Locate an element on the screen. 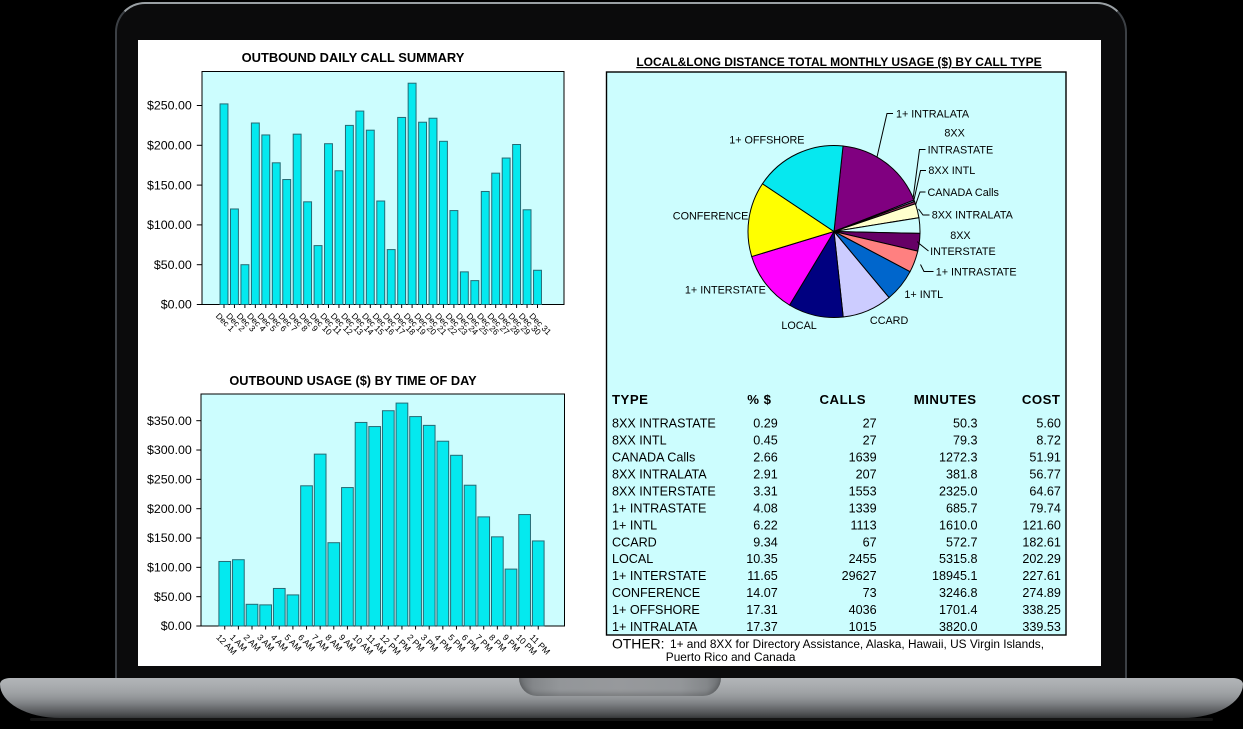 This screenshot has width=1243, height=729. svg-text: MINUTES is located at coordinates (945, 399).